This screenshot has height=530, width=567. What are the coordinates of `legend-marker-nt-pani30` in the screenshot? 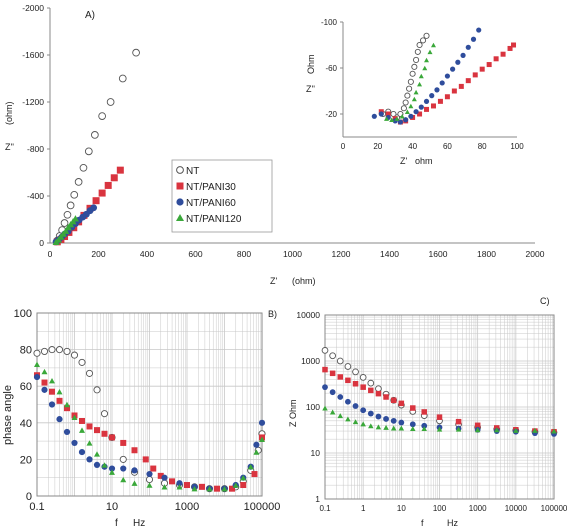 It's located at (180, 186).